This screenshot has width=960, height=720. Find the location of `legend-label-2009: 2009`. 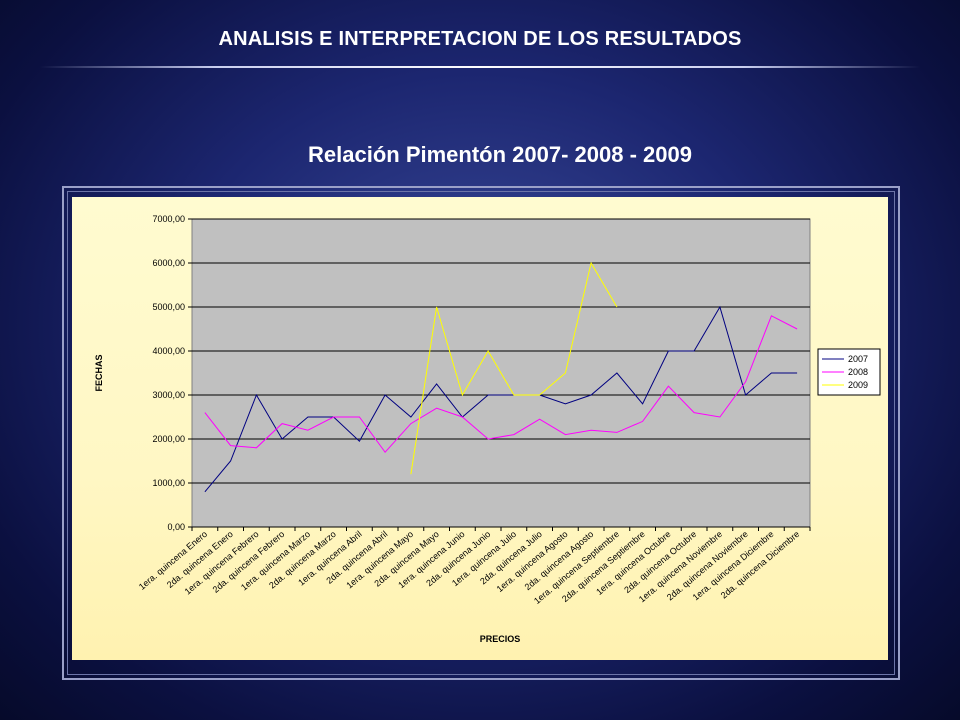

legend-label-2009: 2009 is located at coordinates (858, 385).